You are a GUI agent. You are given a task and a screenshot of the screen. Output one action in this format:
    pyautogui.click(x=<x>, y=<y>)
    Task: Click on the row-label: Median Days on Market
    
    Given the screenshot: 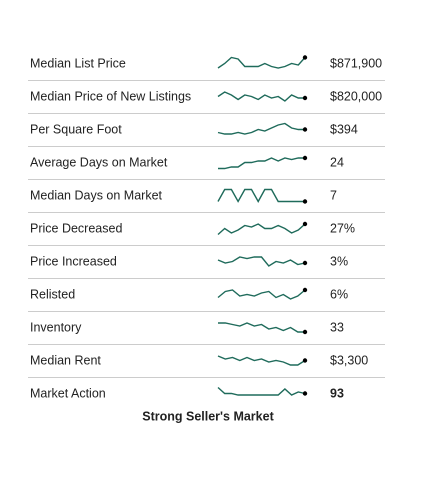 What is the action you would take?
    pyautogui.click(x=96, y=195)
    